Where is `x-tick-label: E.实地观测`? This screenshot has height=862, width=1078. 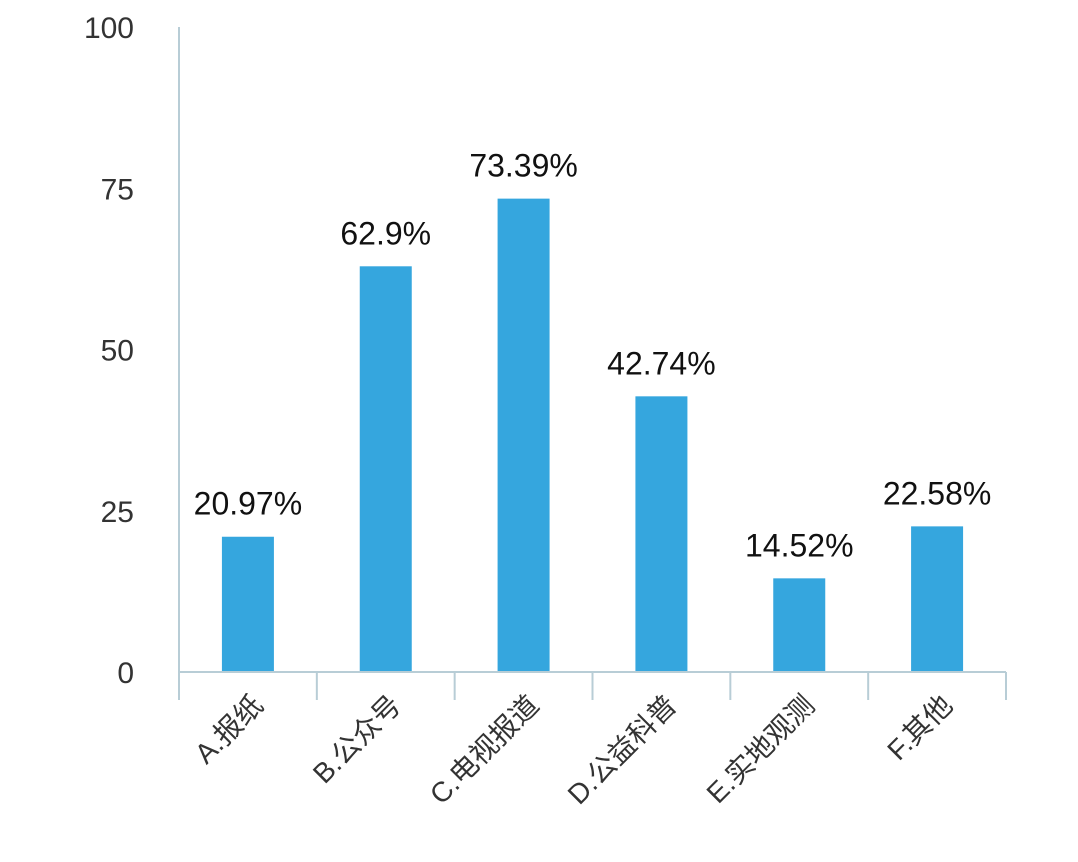
x-tick-label: E.实地观测 is located at coordinates (761, 749).